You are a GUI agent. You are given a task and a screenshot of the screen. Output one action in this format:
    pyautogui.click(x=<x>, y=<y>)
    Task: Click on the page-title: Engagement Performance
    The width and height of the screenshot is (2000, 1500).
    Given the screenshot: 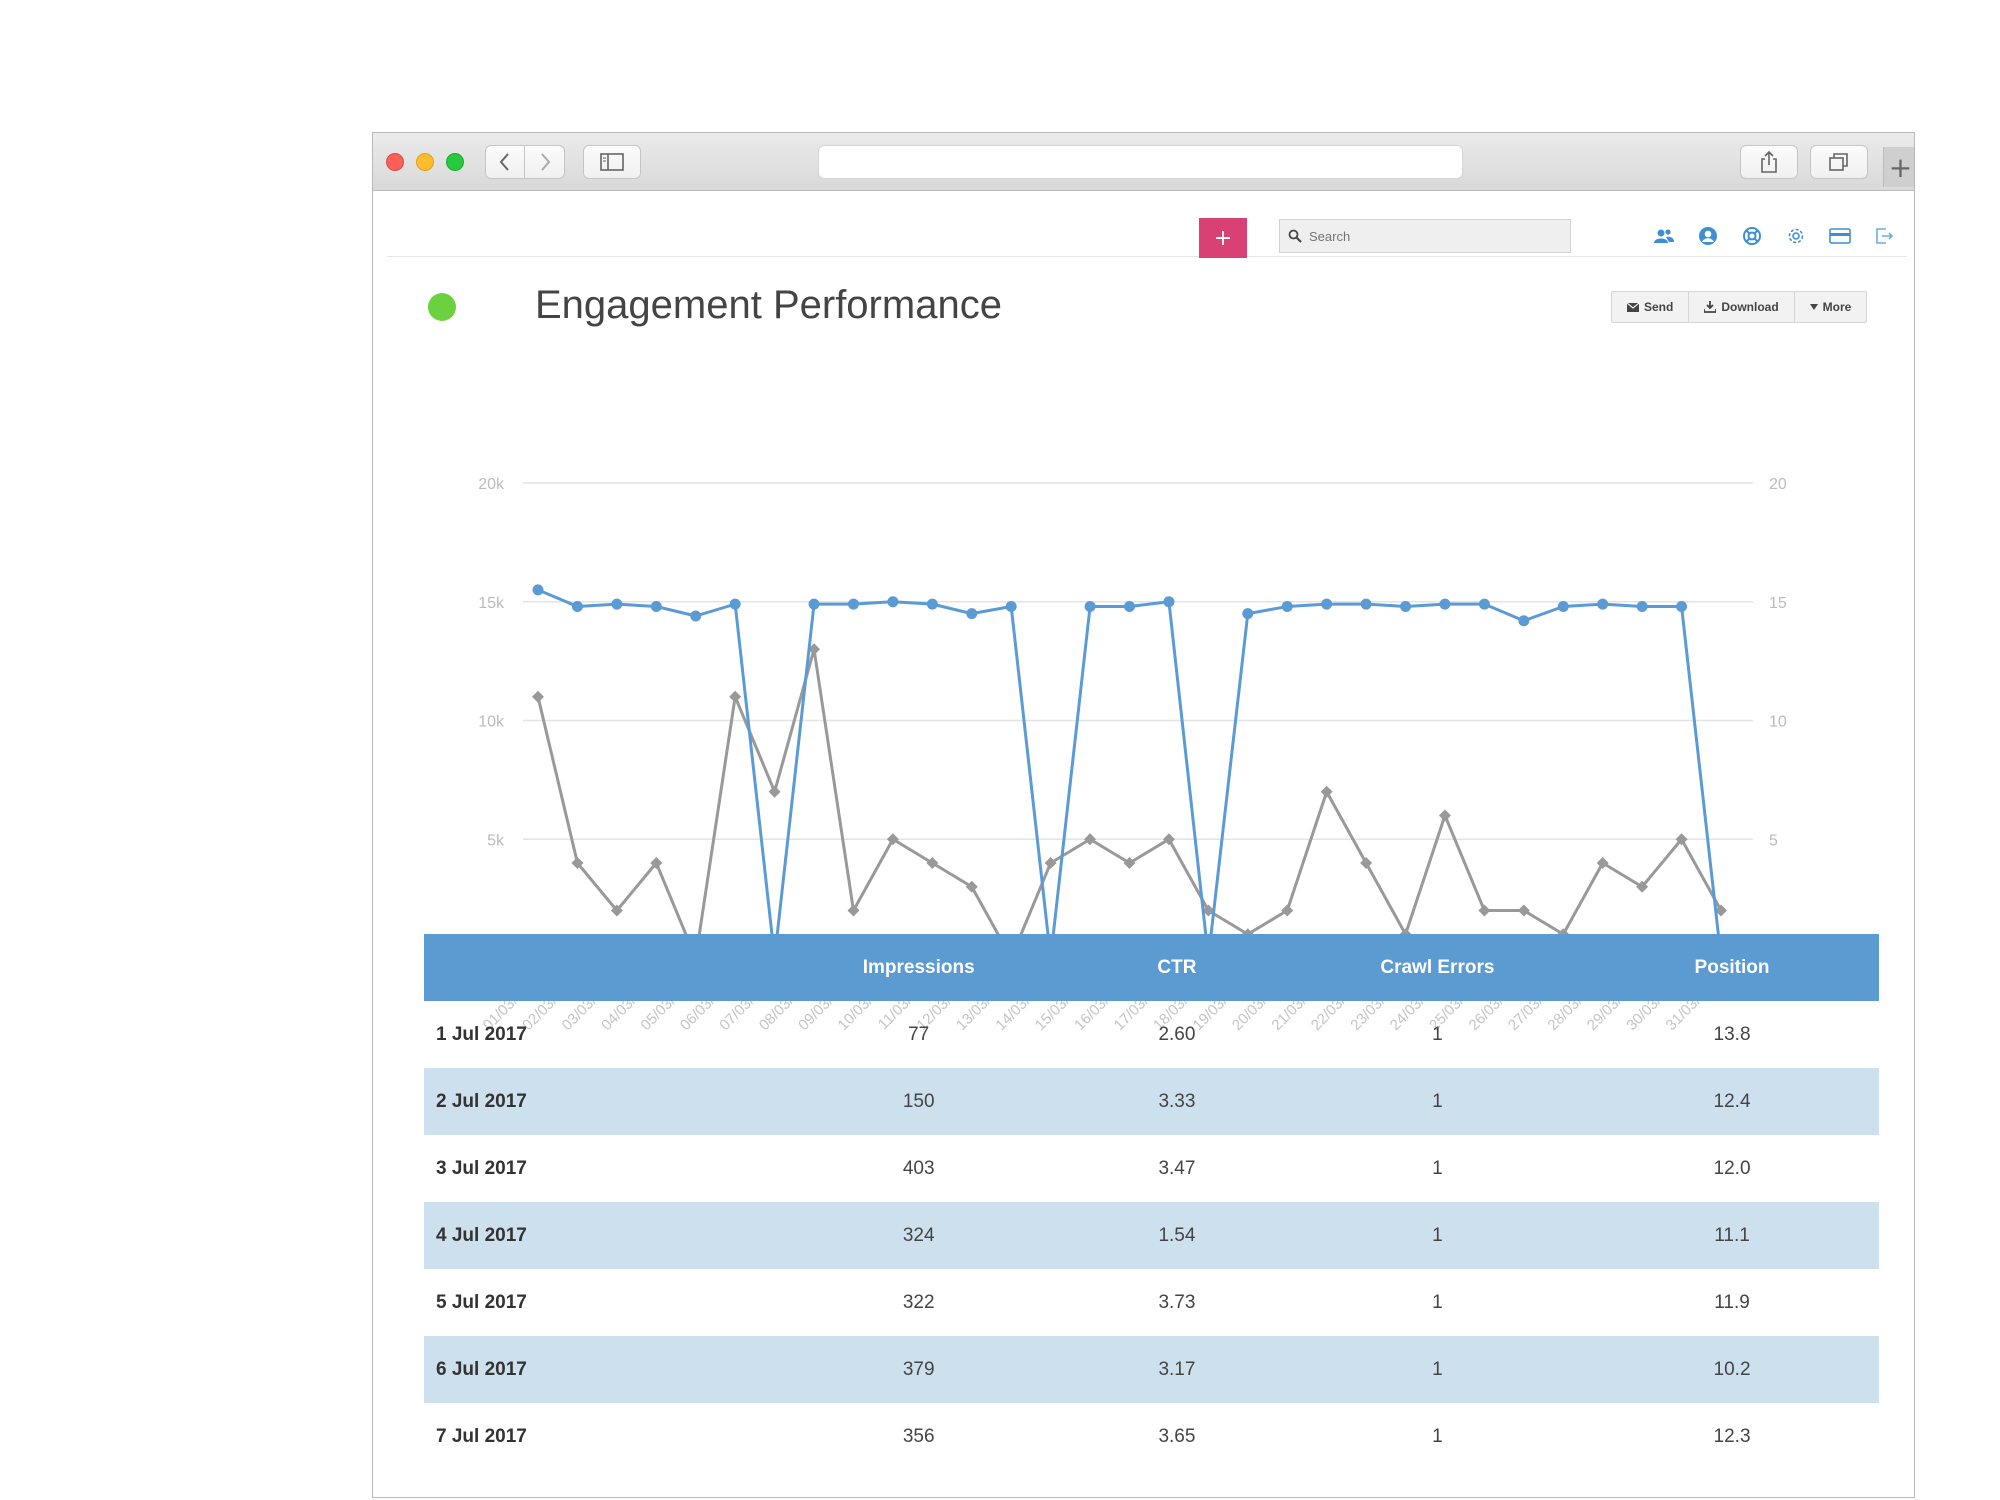 What is the action you would take?
    pyautogui.click(x=768, y=305)
    